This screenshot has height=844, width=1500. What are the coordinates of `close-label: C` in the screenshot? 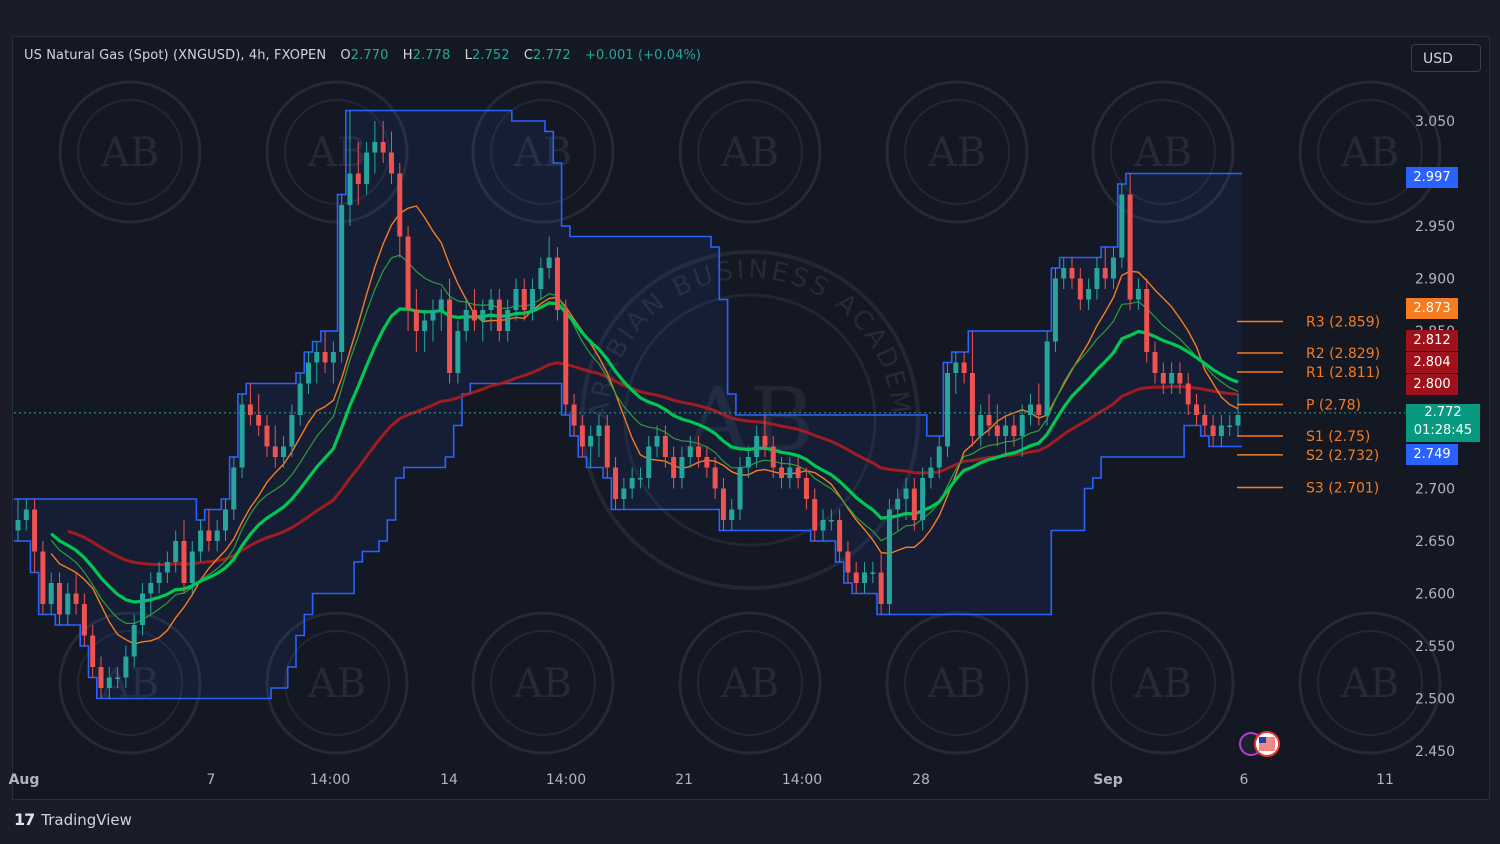 It's located at (528, 55).